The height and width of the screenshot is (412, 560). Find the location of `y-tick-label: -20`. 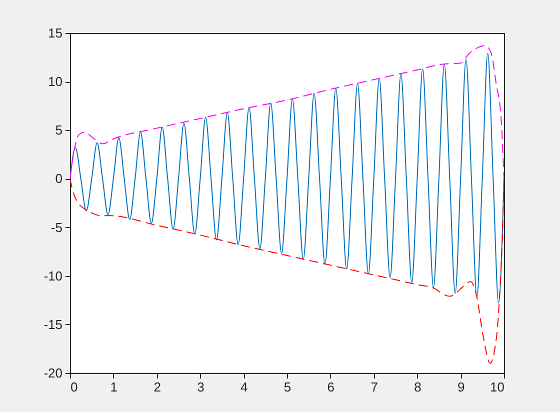

y-tick-label: -20 is located at coordinates (53, 373).